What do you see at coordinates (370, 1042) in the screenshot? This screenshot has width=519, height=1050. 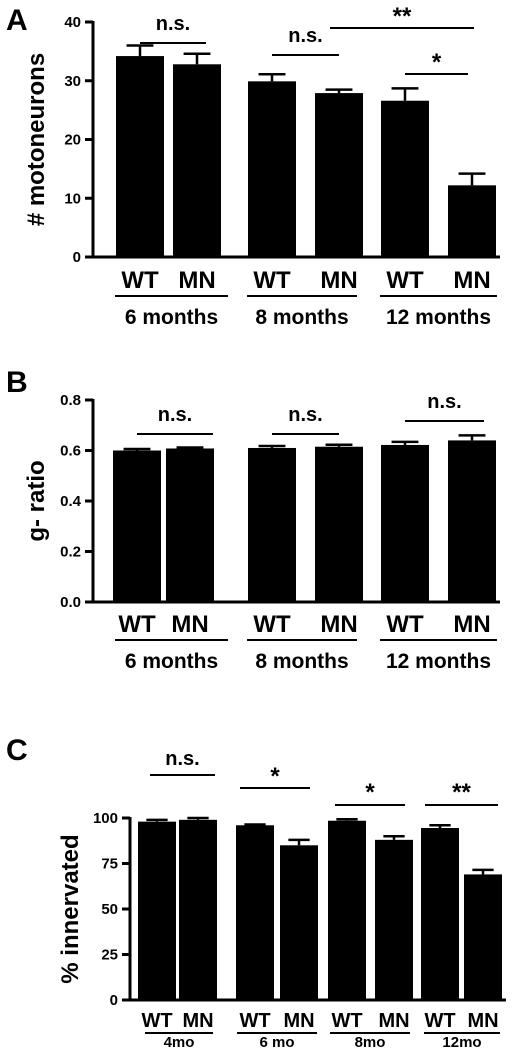 I see `group-label: 8mo` at bounding box center [370, 1042].